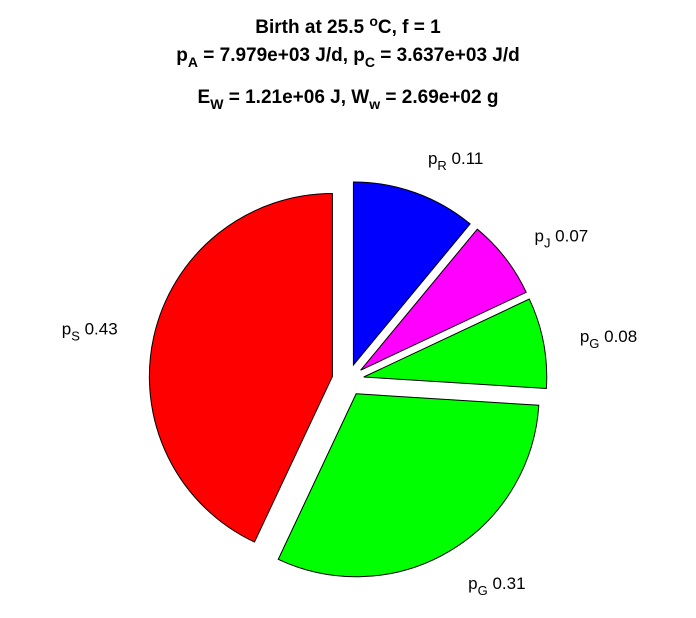  I want to click on chart-title-line-3: EW = 1.21e+06 J, Ww = 2.69e+02 g, so click(348, 99).